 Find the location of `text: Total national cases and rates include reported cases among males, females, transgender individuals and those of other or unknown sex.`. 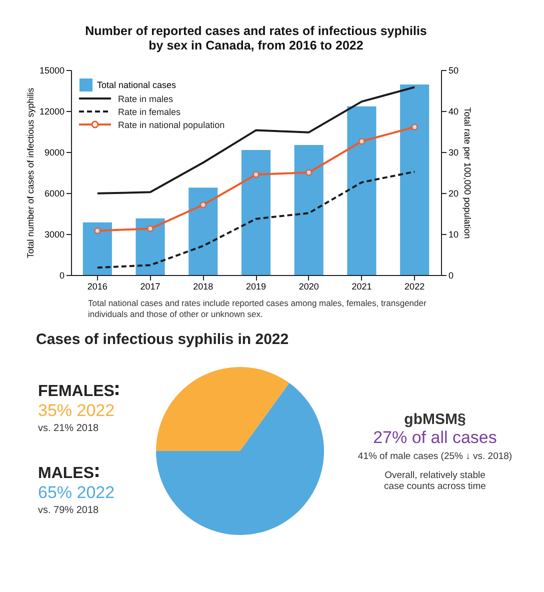

text: Total national cases and rates include reported cases among males, females, transgender individuals and those of other or unknown sex. is located at coordinates (258, 309).